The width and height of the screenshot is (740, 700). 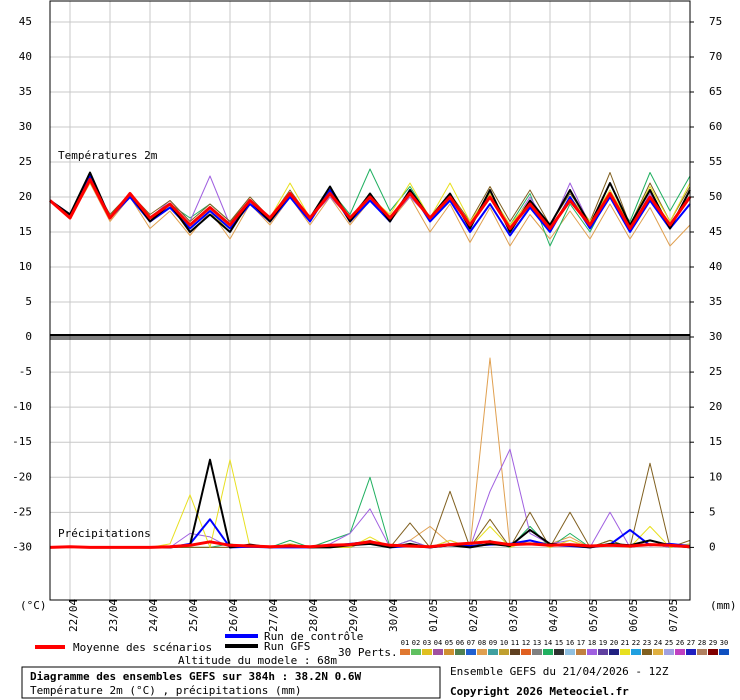 What do you see at coordinates (636, 643) in the screenshot?
I see `pert-label: 22` at bounding box center [636, 643].